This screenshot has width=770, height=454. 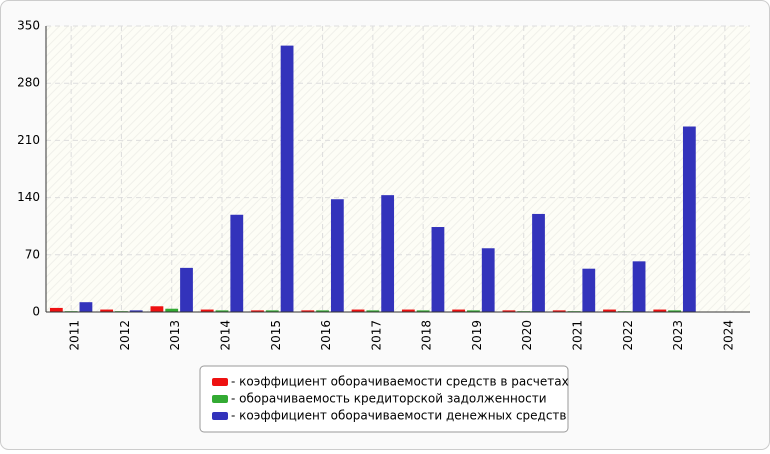 I want to click on y-tick-label: 350, so click(x=28, y=26).